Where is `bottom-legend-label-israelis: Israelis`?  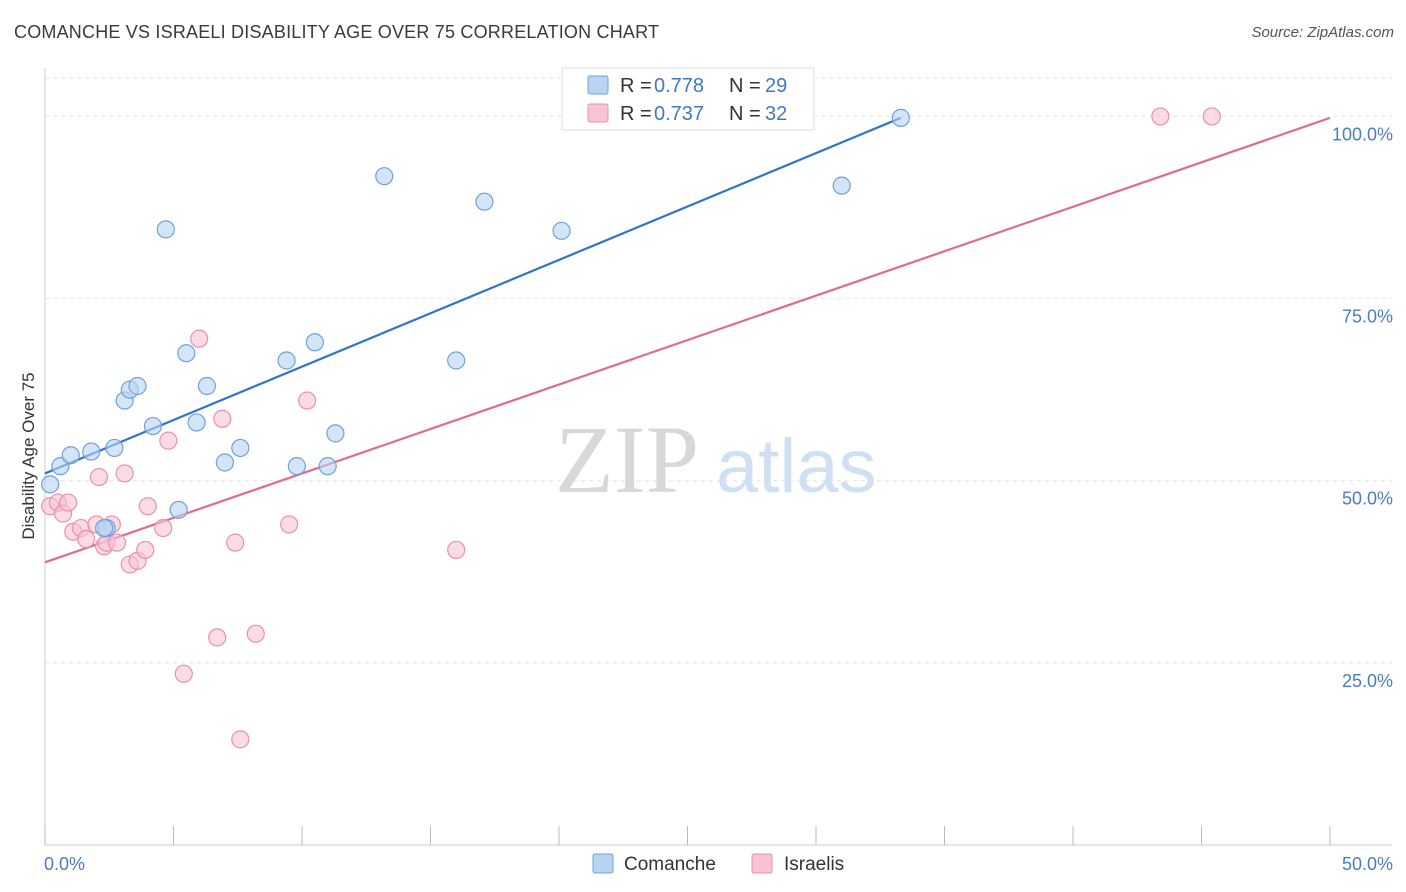 bottom-legend-label-israelis: Israelis is located at coordinates (814, 864).